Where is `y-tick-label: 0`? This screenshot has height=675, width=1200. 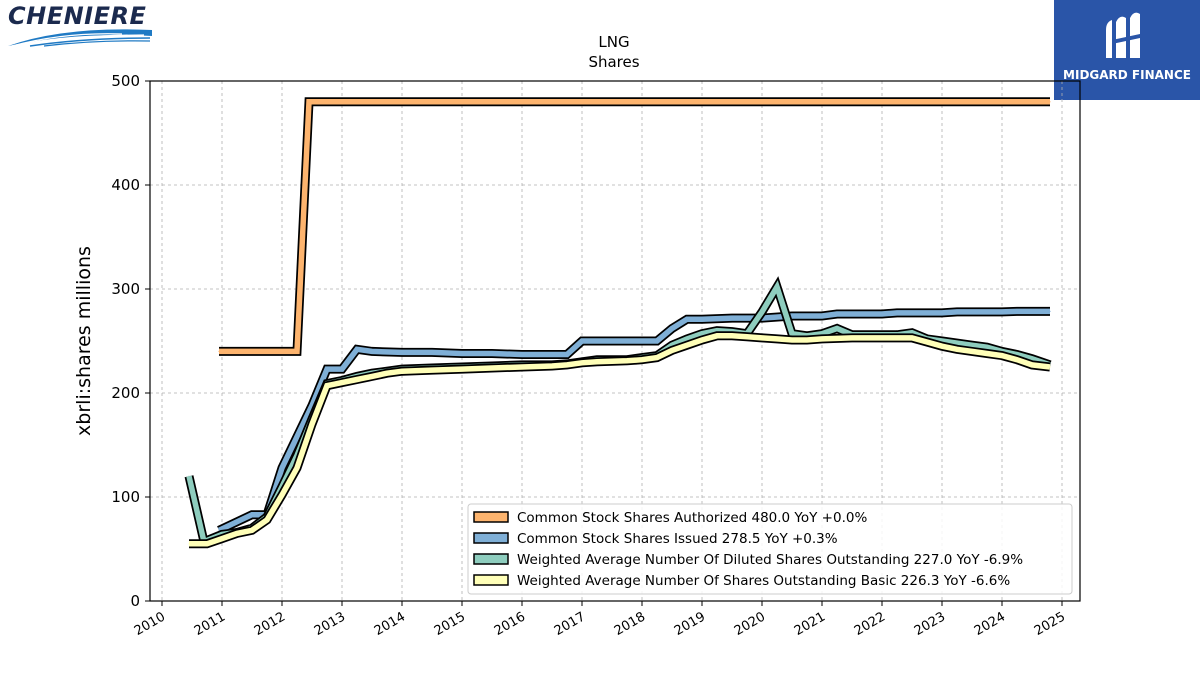
y-tick-label: 0 is located at coordinates (135, 601).